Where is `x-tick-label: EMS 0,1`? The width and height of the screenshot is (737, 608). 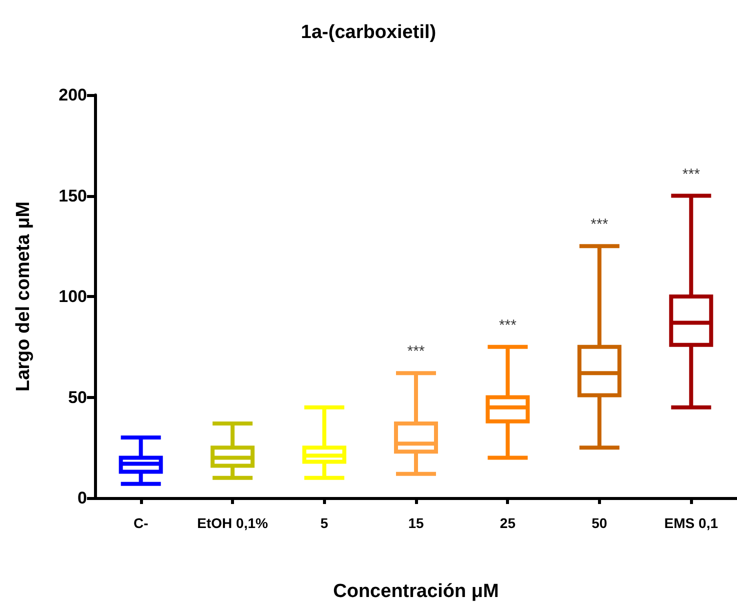 x-tick-label: EMS 0,1 is located at coordinates (691, 523).